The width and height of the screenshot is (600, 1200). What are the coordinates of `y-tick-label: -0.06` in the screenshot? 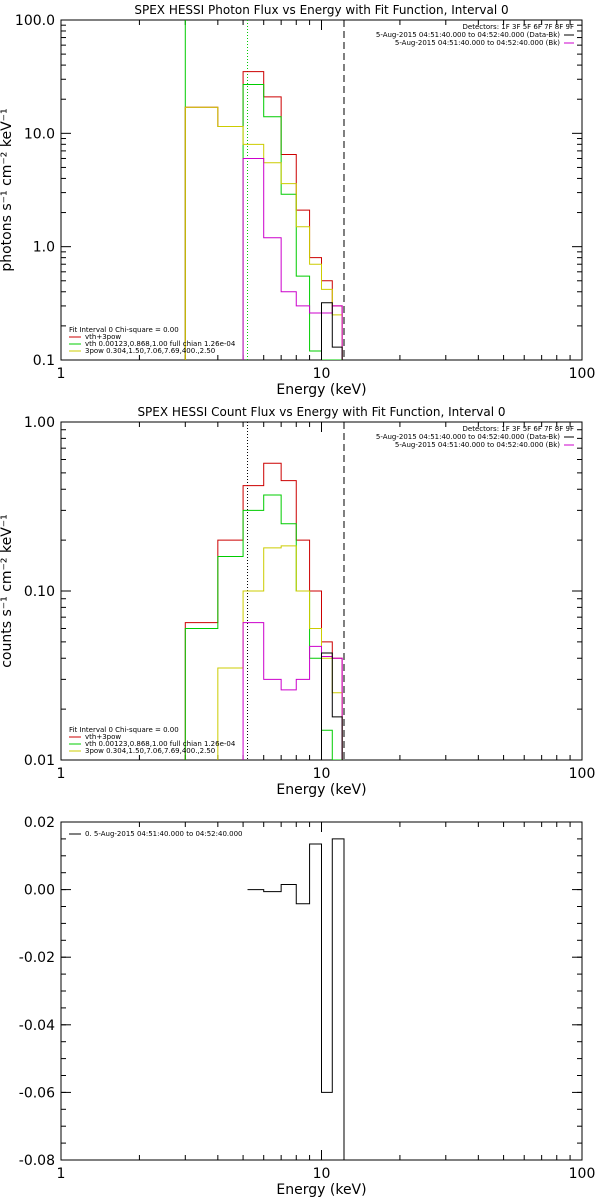 It's located at (37, 1093).